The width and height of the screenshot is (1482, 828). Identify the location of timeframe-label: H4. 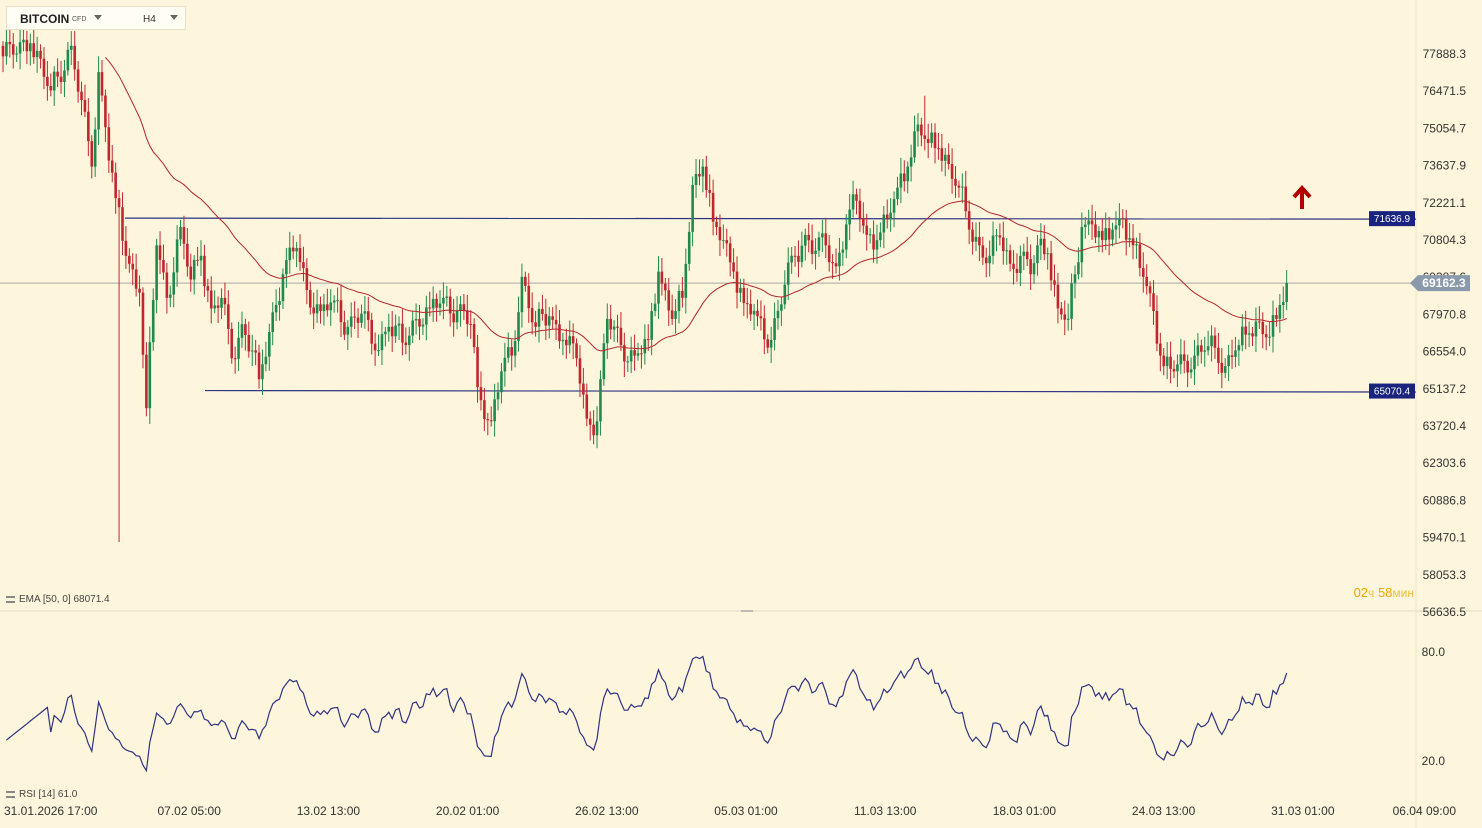
(149, 19).